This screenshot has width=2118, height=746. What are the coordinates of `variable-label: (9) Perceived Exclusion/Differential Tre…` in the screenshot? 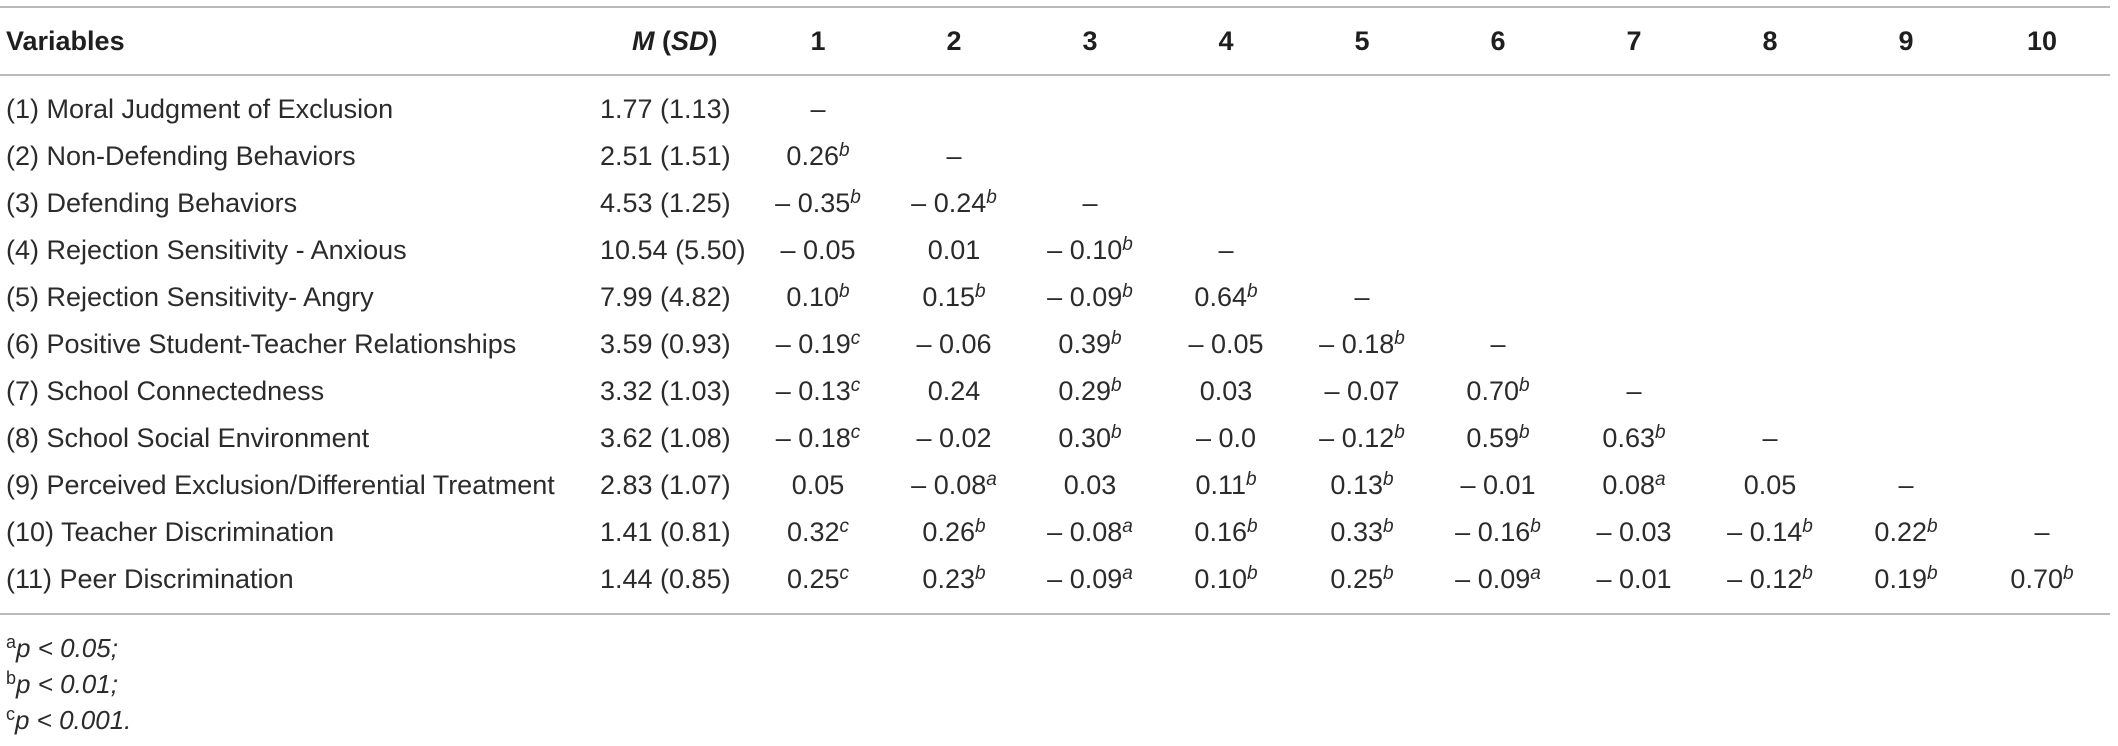 It's located at (280, 485).